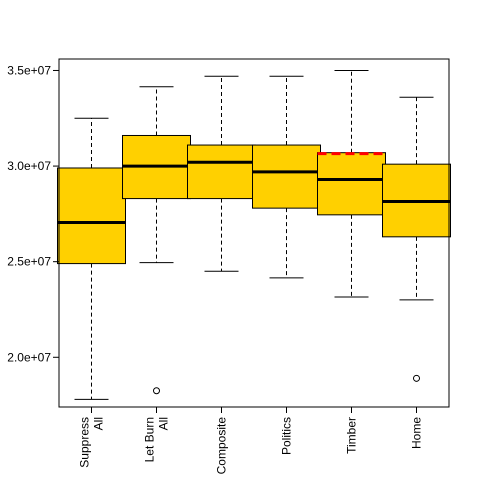 The image size is (480, 480). Describe the element at coordinates (29, 262) in the screenshot. I see `y-tick-label: 2.5e+07` at that location.